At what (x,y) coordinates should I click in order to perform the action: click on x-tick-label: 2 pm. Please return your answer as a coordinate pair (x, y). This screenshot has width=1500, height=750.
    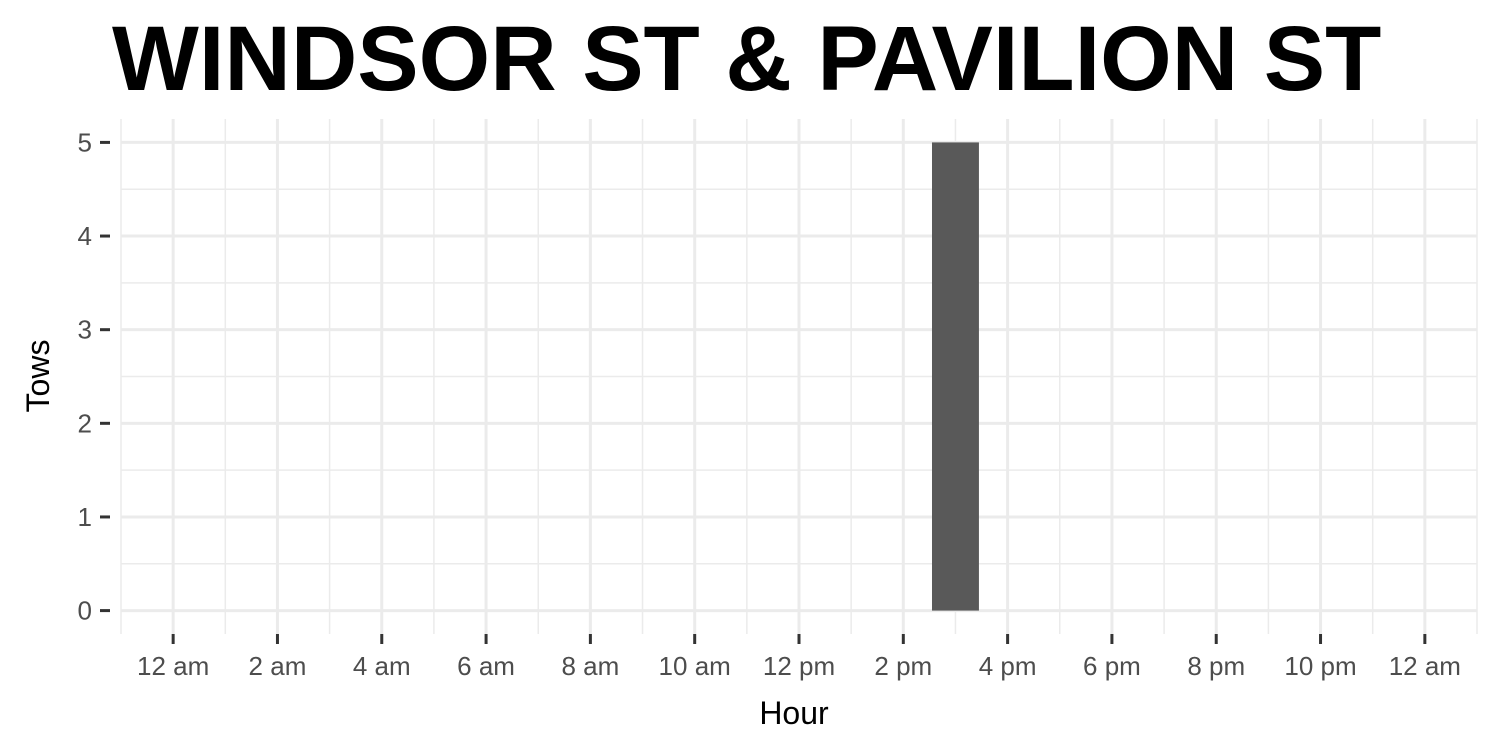
    Looking at the image, I should click on (903, 666).